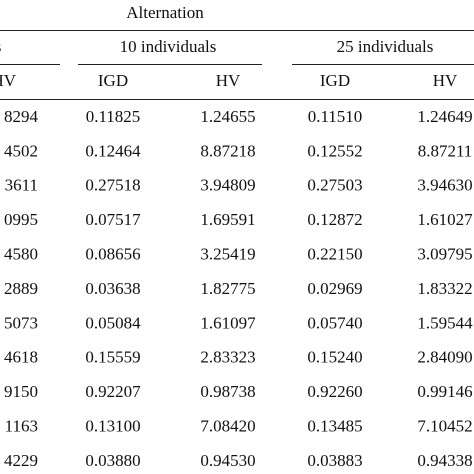 The height and width of the screenshot is (474, 474). I want to click on cell: 0.11825, so click(113, 116).